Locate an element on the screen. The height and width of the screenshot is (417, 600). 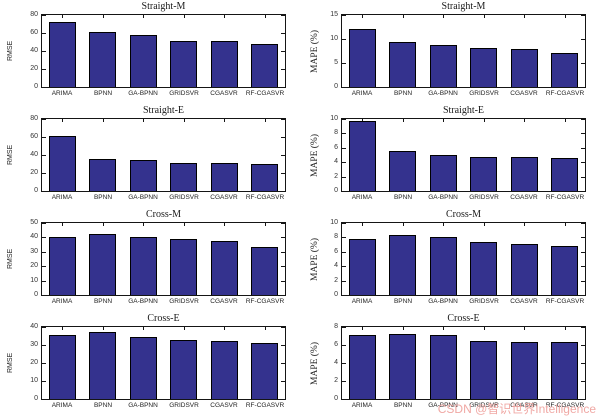
chart-title: Cross-E is located at coordinates (463, 318).